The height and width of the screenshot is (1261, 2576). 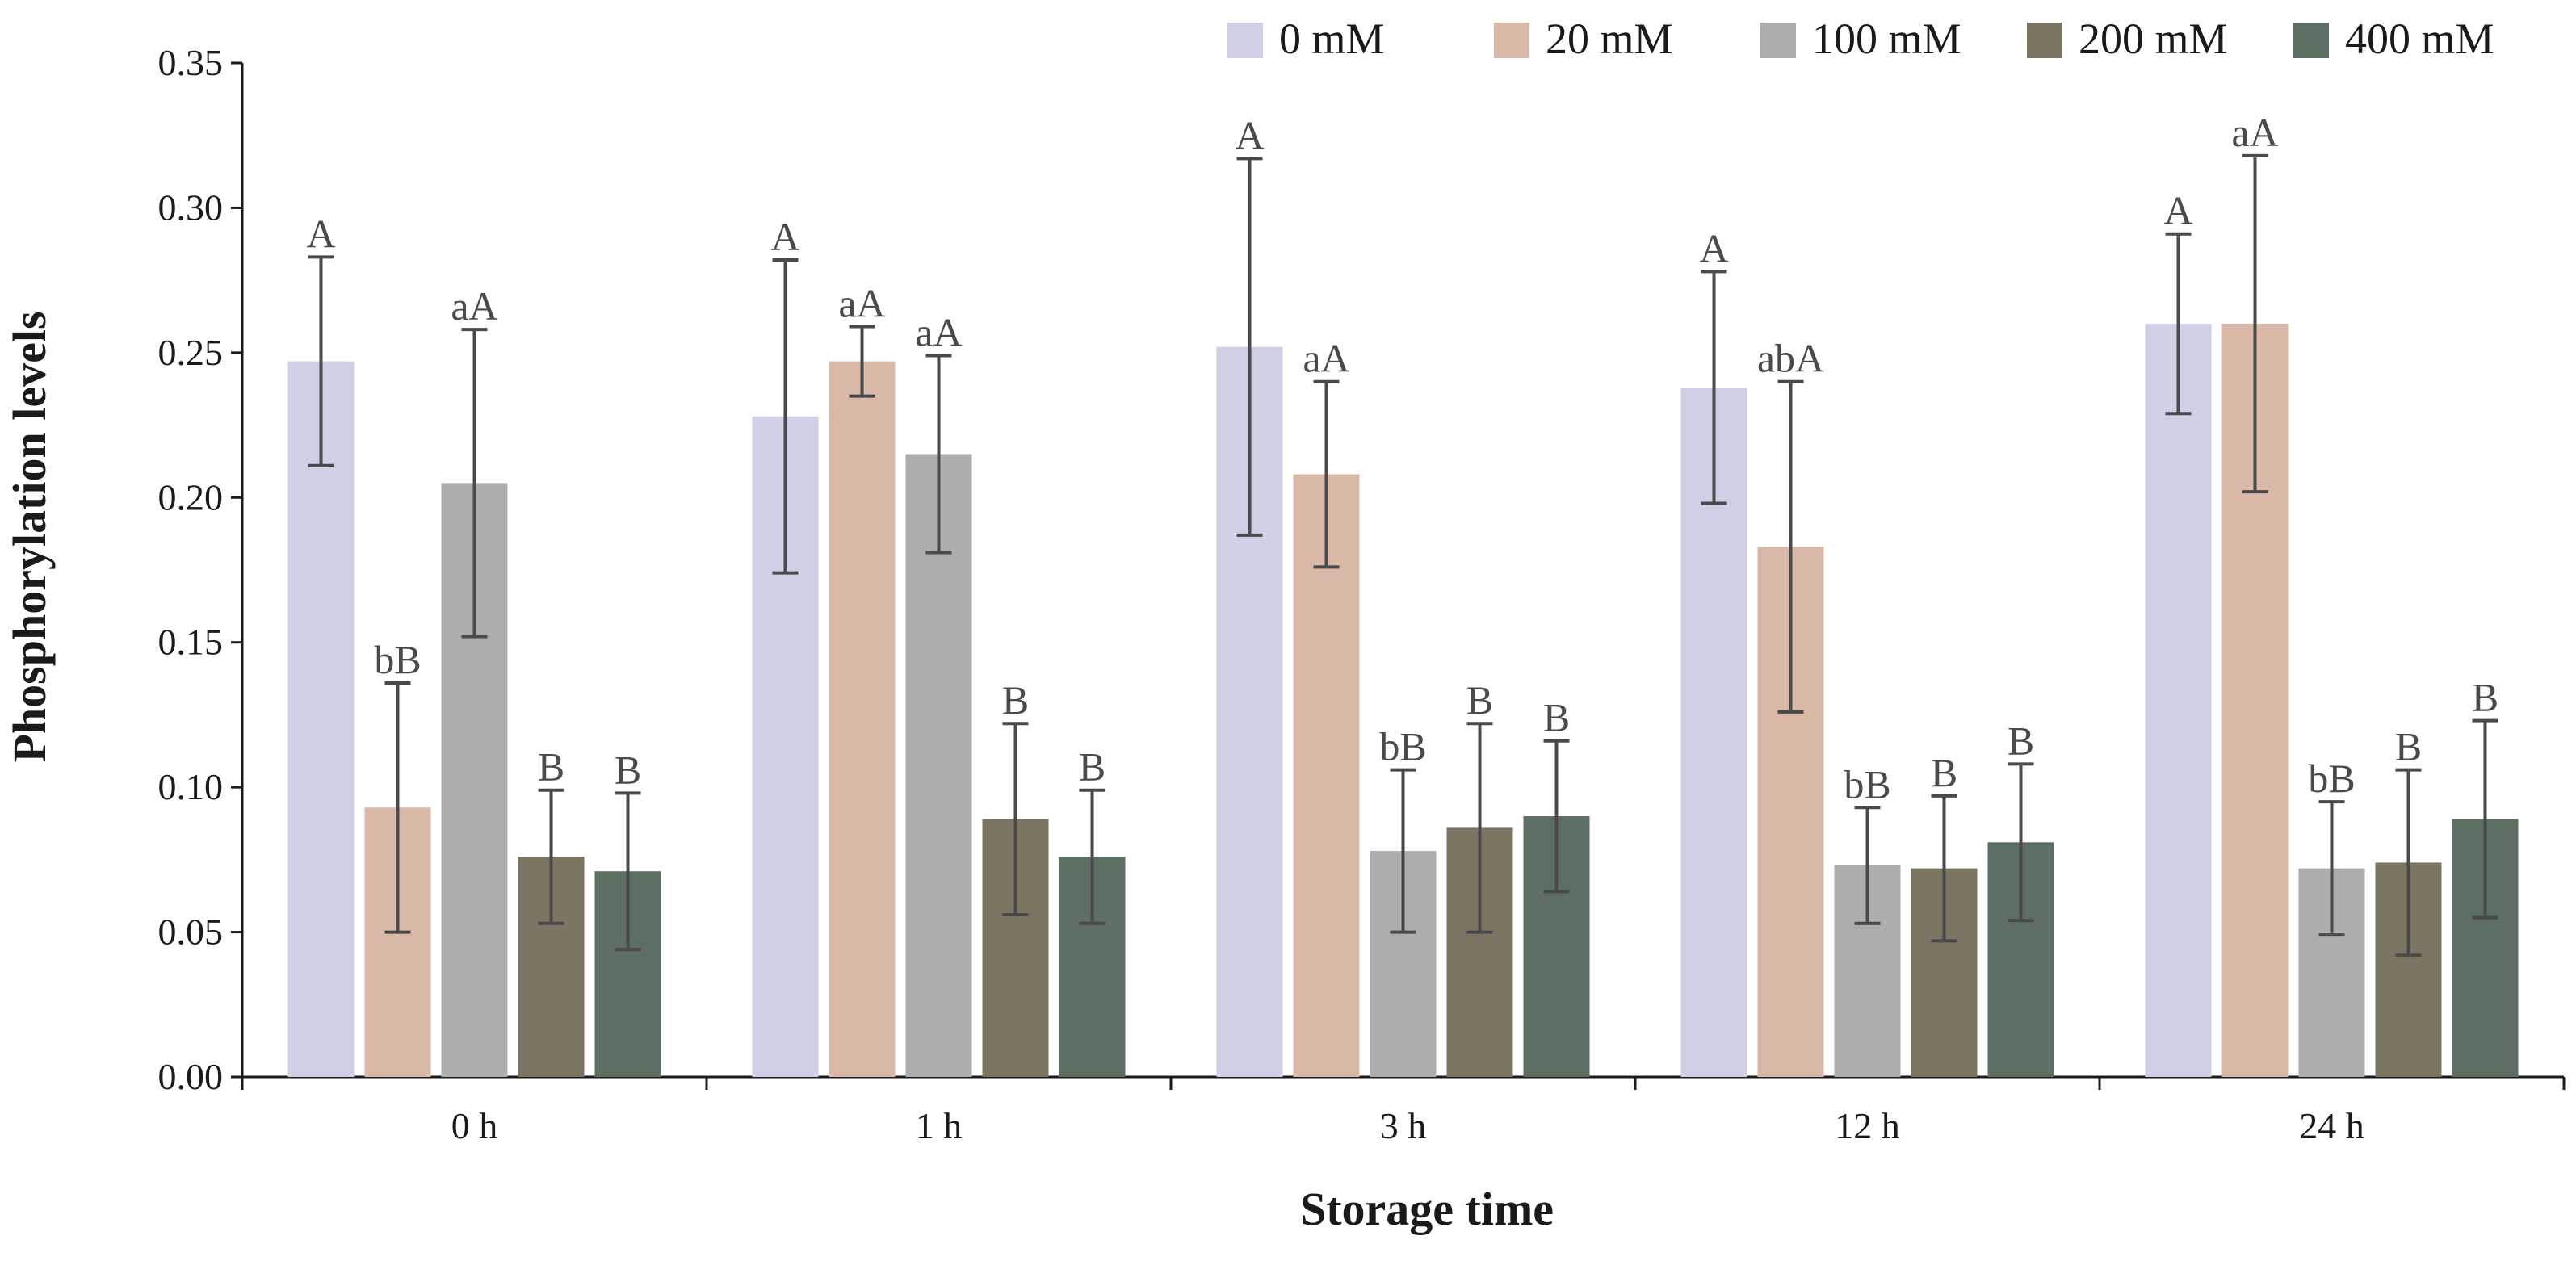 What do you see at coordinates (2419, 39) in the screenshot?
I see `legend-label: 400 mM` at bounding box center [2419, 39].